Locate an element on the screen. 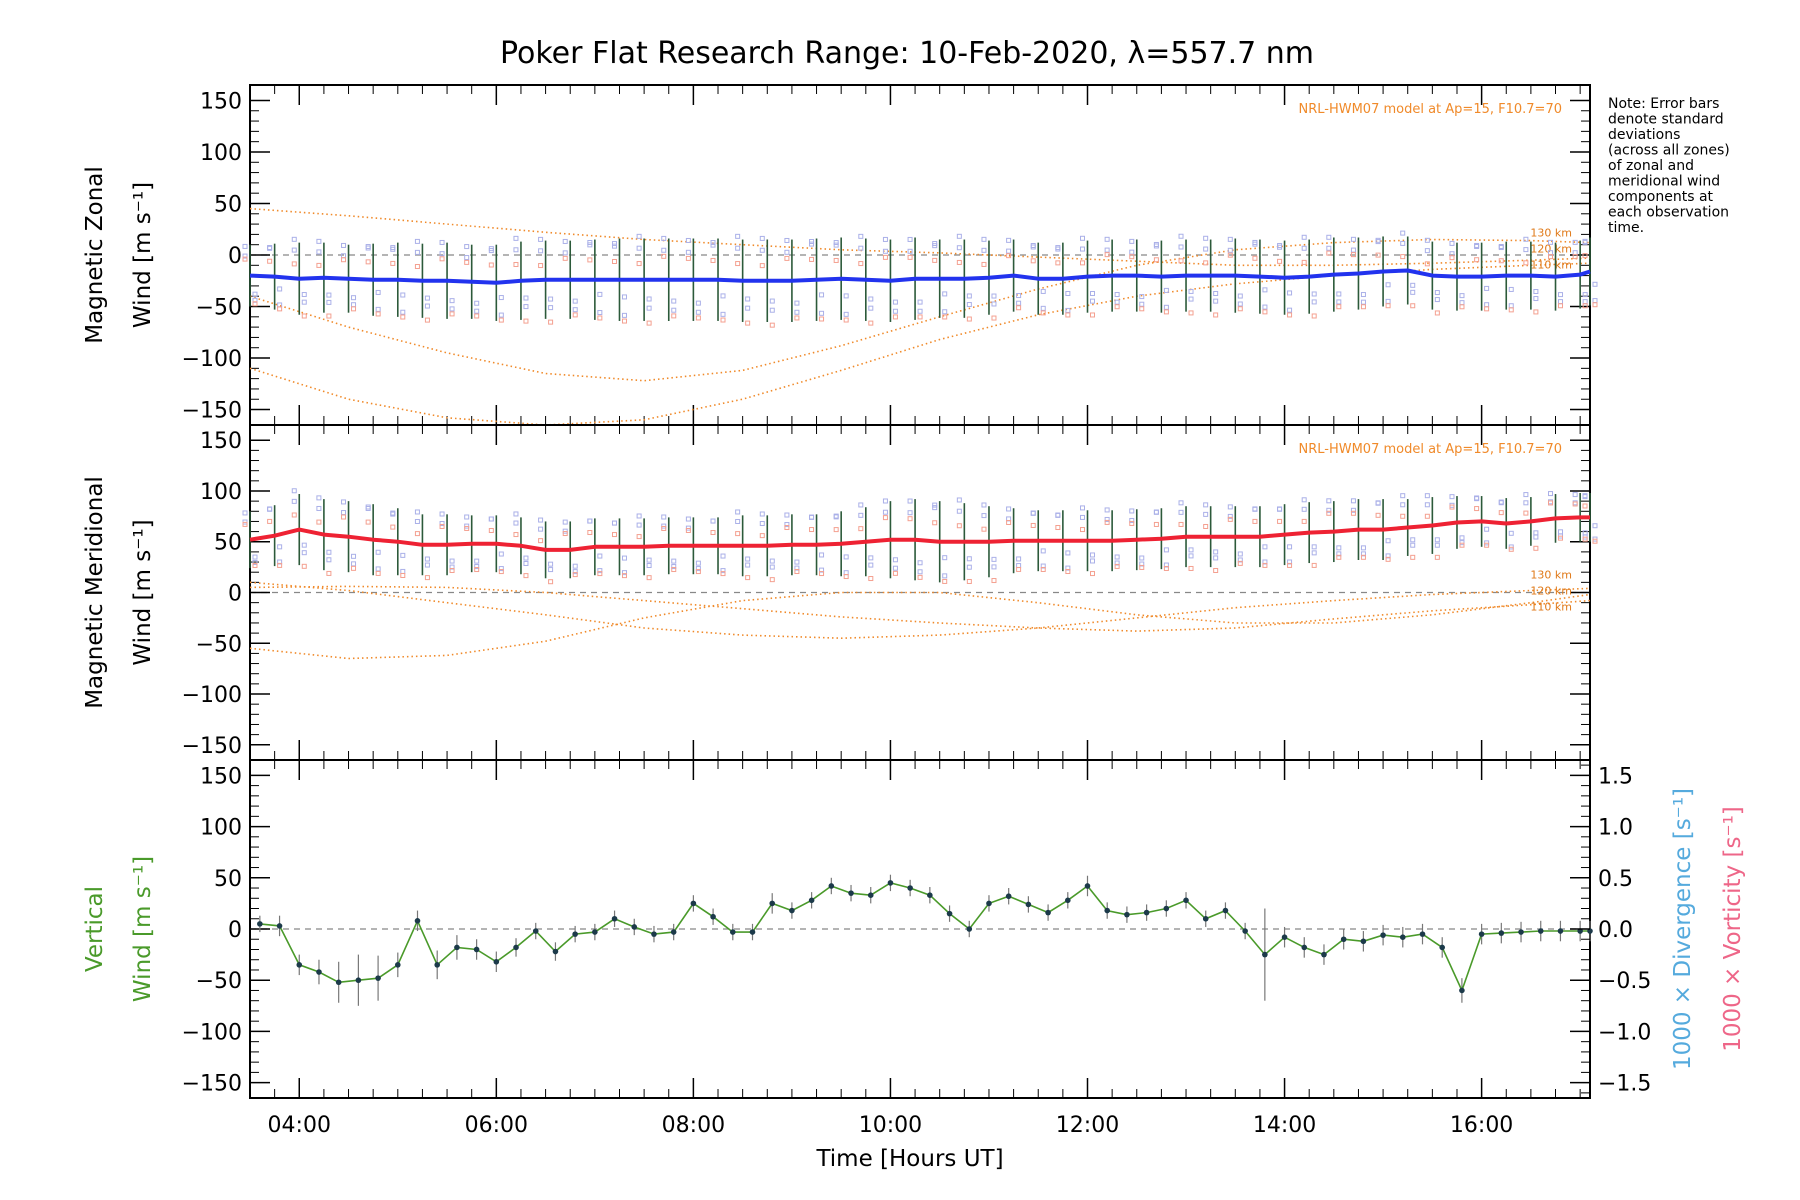  right-y-tick-label: 0.5 is located at coordinates (1615, 879).